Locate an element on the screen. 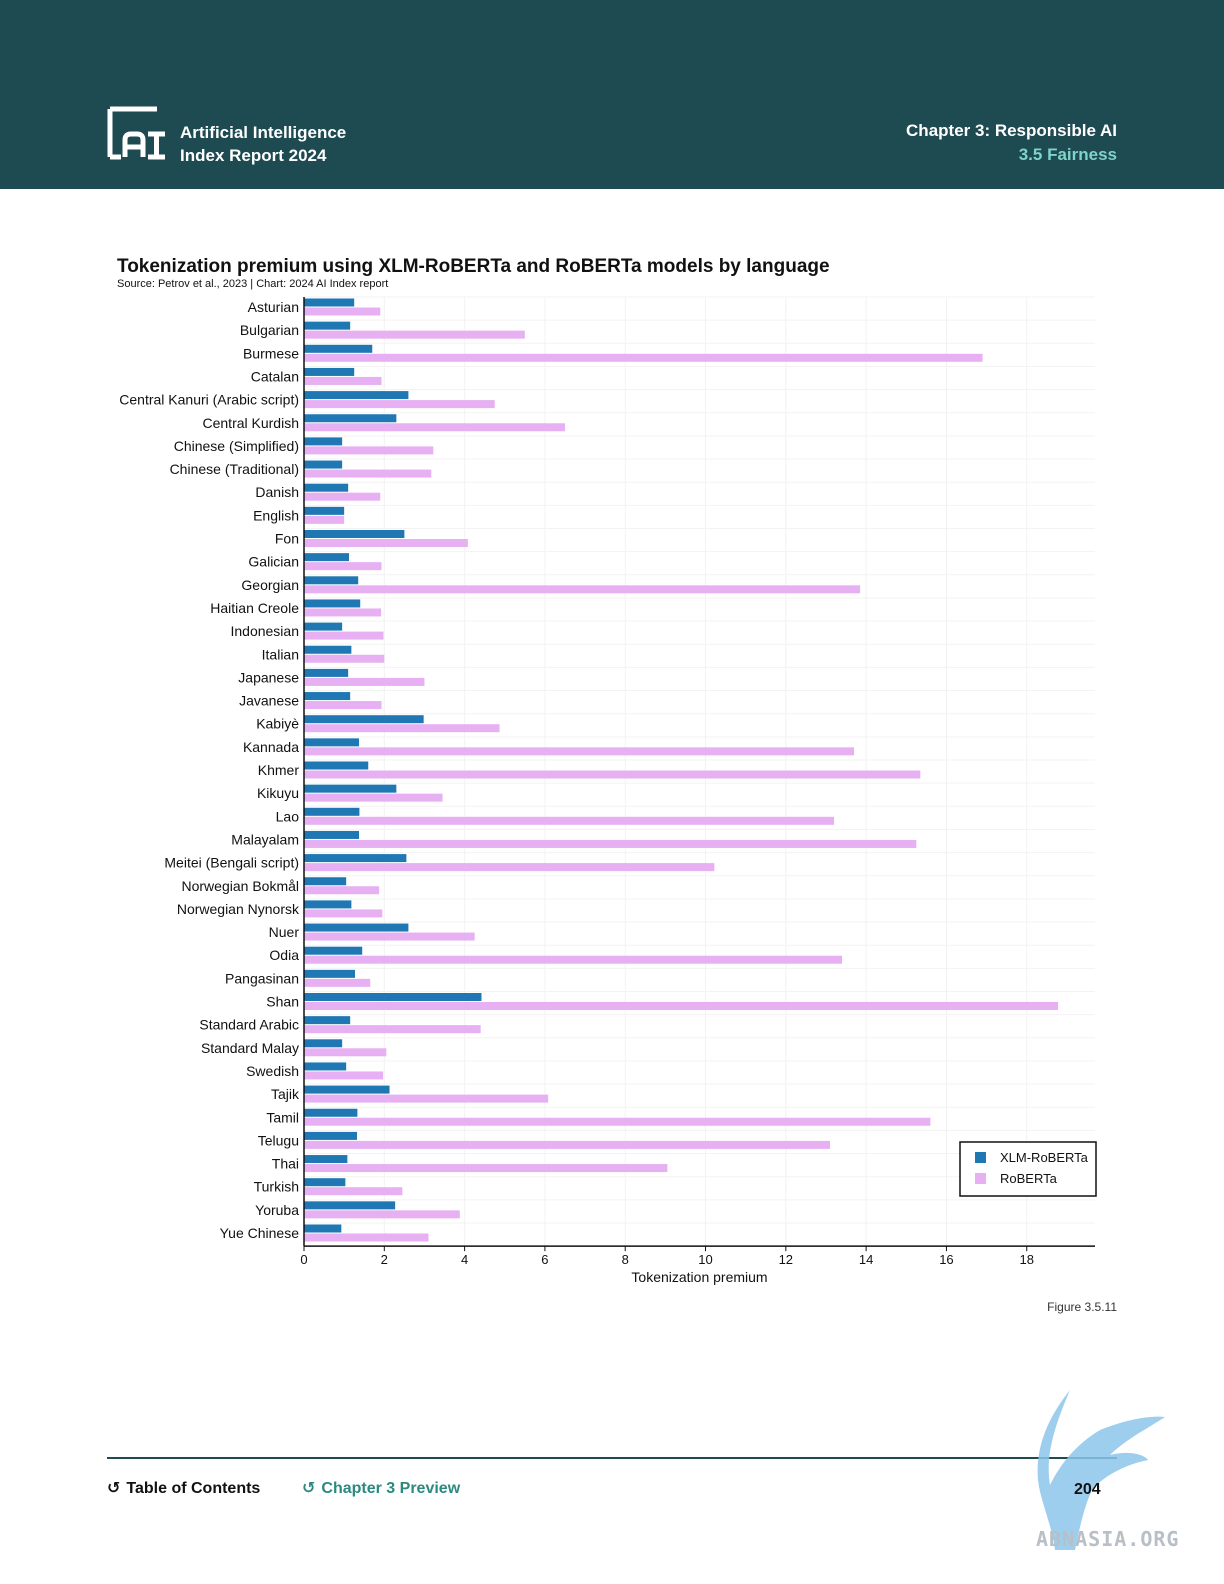 Image resolution: width=1224 pixels, height=1584 pixels. category-label: Pangasinan is located at coordinates (262, 978).